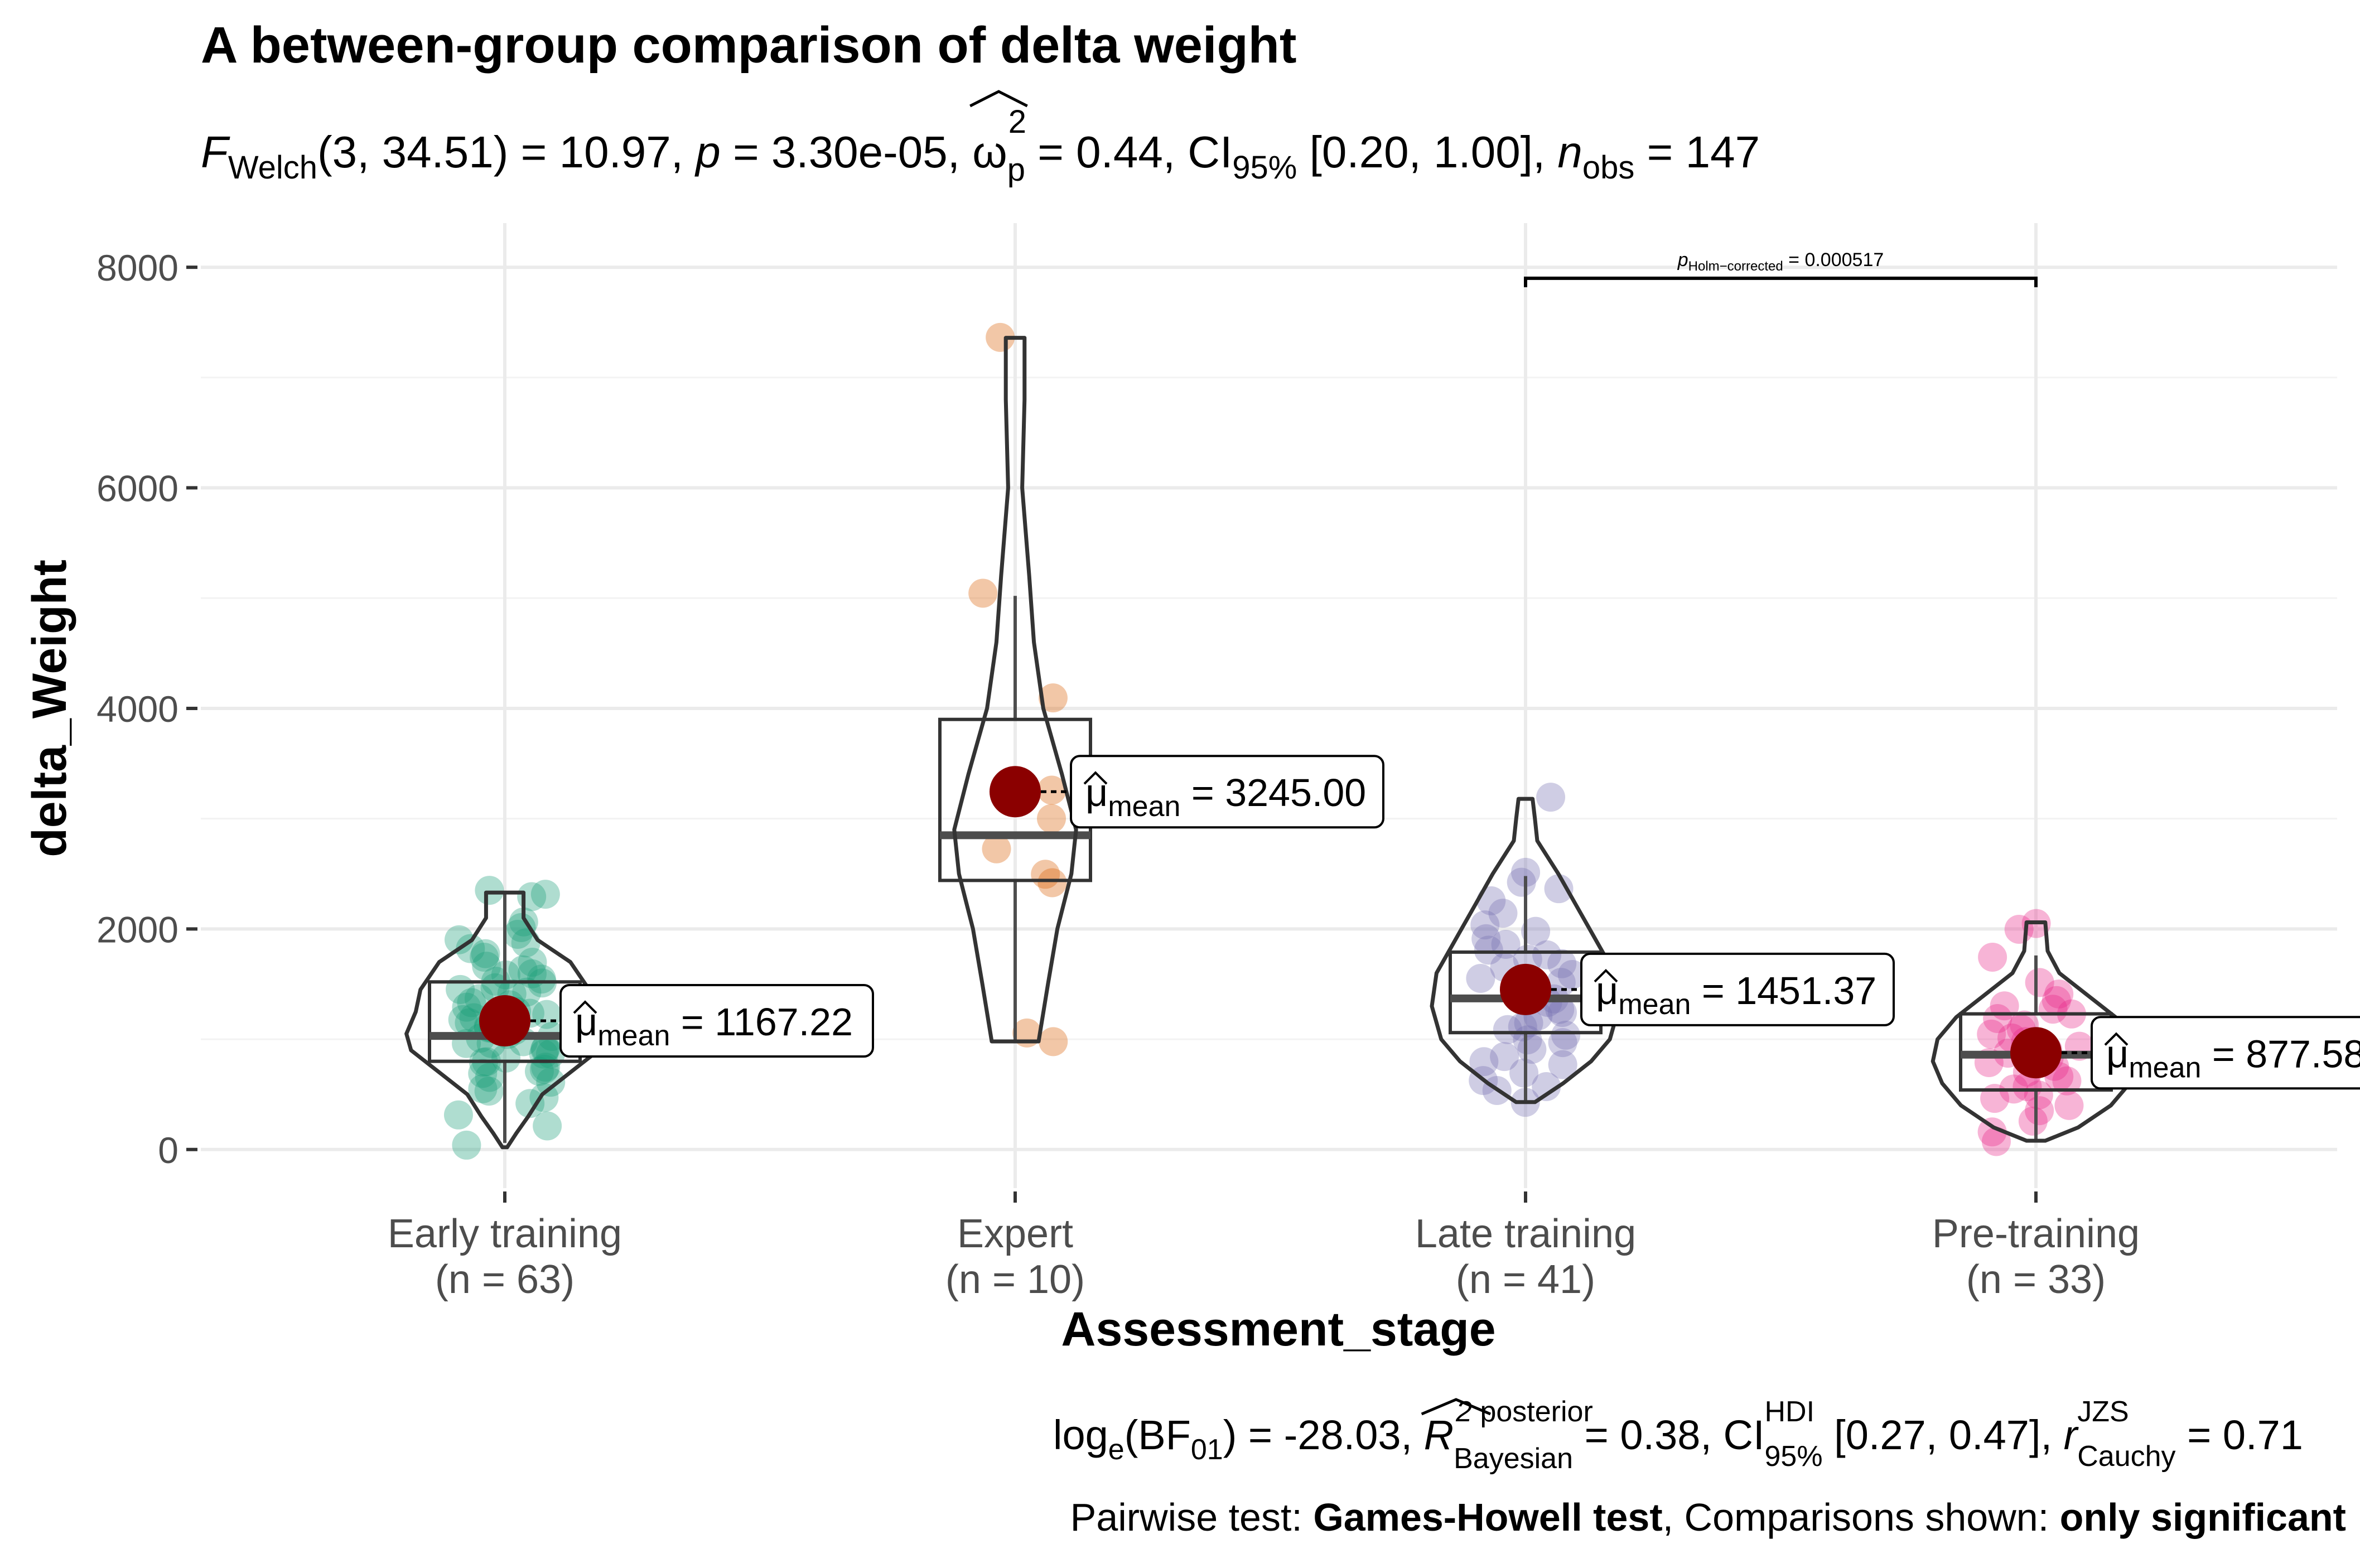 The height and width of the screenshot is (1568, 2360). I want to click on subtitle-omega-sub: p, so click(1016, 170).